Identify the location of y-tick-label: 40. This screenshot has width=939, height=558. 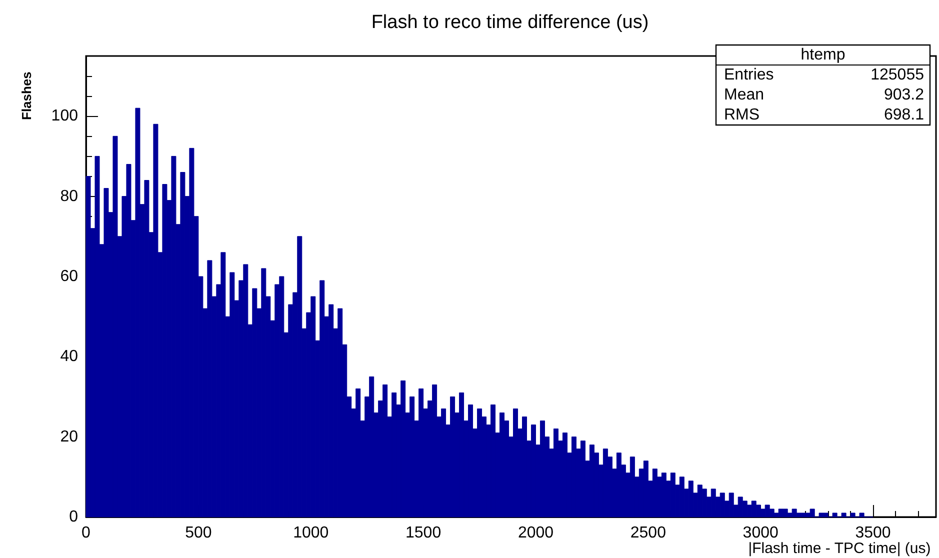
(69, 357).